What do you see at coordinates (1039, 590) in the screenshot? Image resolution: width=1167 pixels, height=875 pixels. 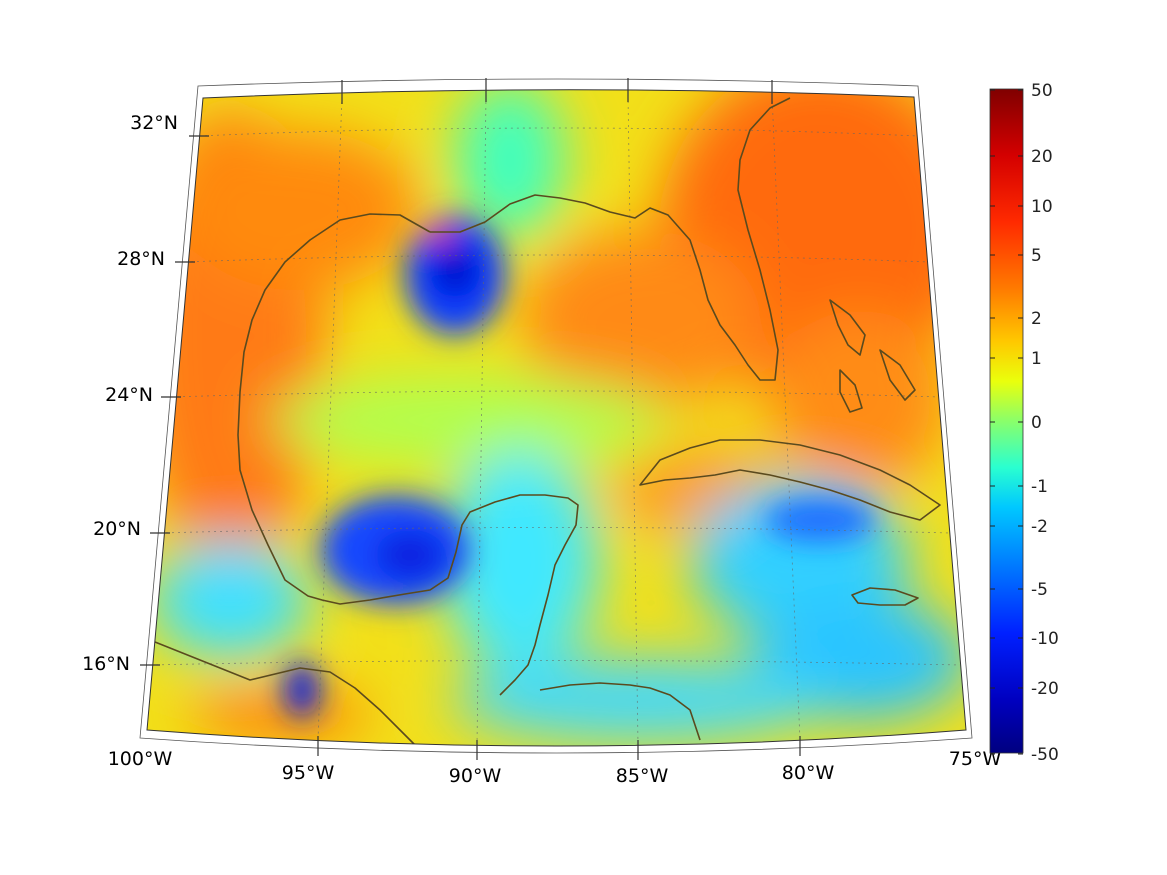 I see `colorbar-tick-label: -5` at bounding box center [1039, 590].